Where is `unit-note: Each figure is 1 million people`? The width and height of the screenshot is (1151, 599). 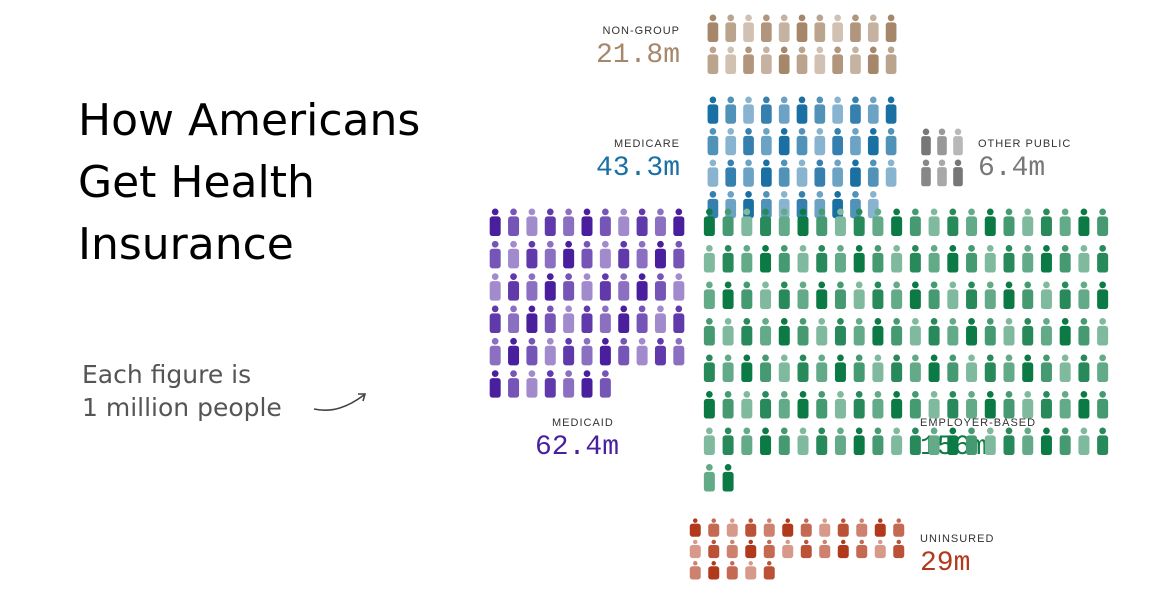
unit-note: Each figure is 1 million people is located at coordinates (182, 391).